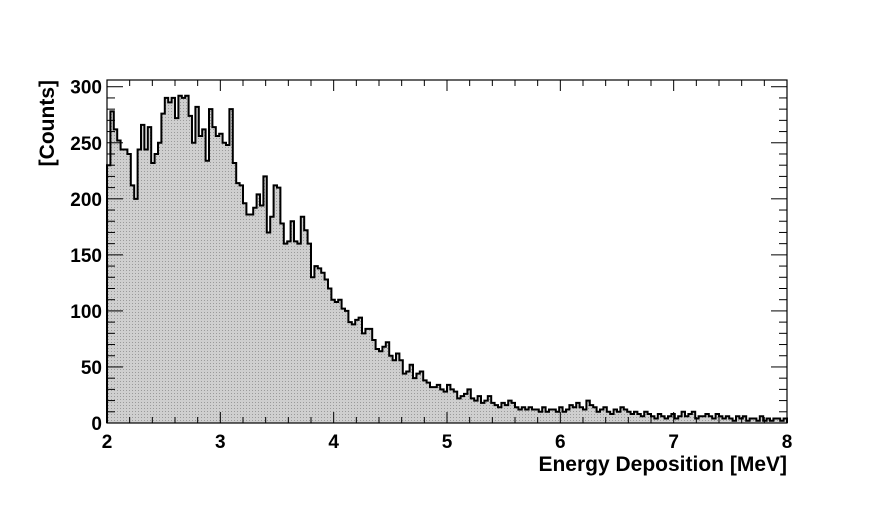  I want to click on y-tick-label: 150, so click(86, 256).